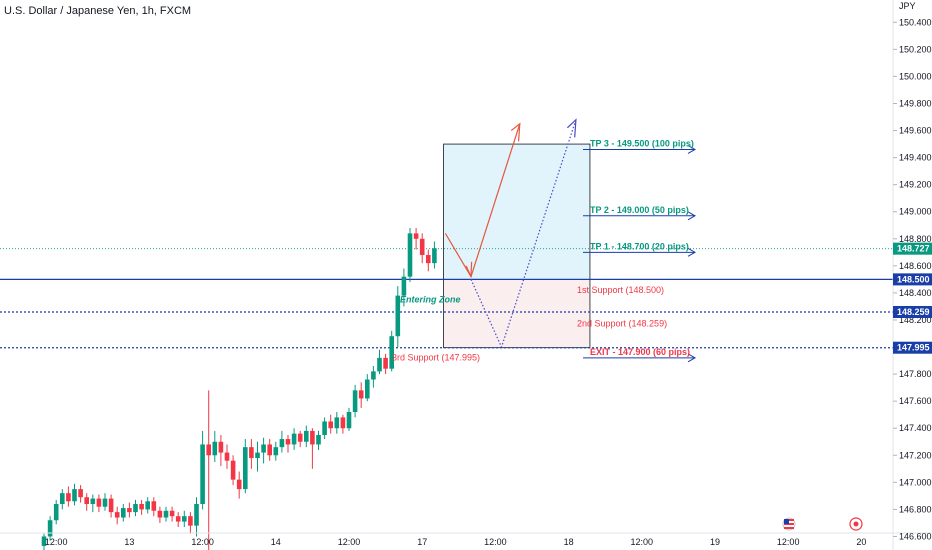 This screenshot has width=932, height=550. I want to click on y-tick-label: 149.800, so click(915, 103).